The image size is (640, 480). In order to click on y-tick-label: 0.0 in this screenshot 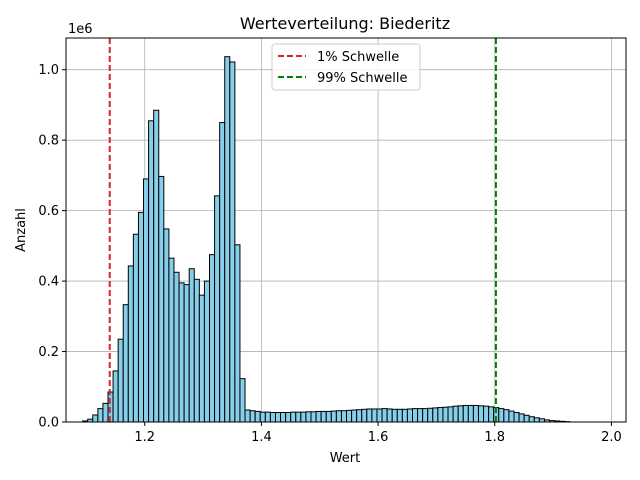, I will do `click(48, 423)`.